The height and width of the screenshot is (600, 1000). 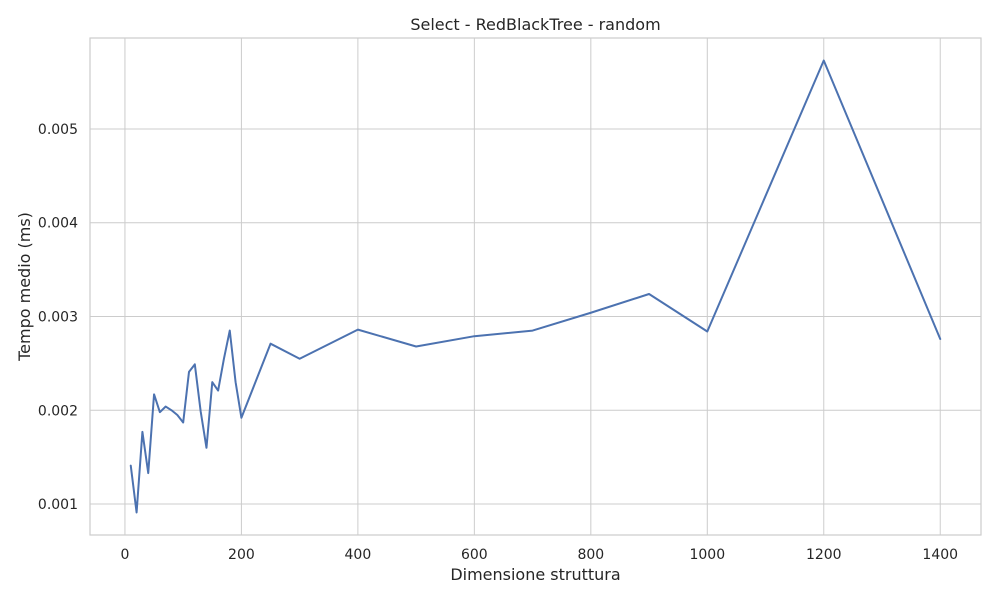 What do you see at coordinates (590, 555) in the screenshot?
I see `x-tick-label: 800` at bounding box center [590, 555].